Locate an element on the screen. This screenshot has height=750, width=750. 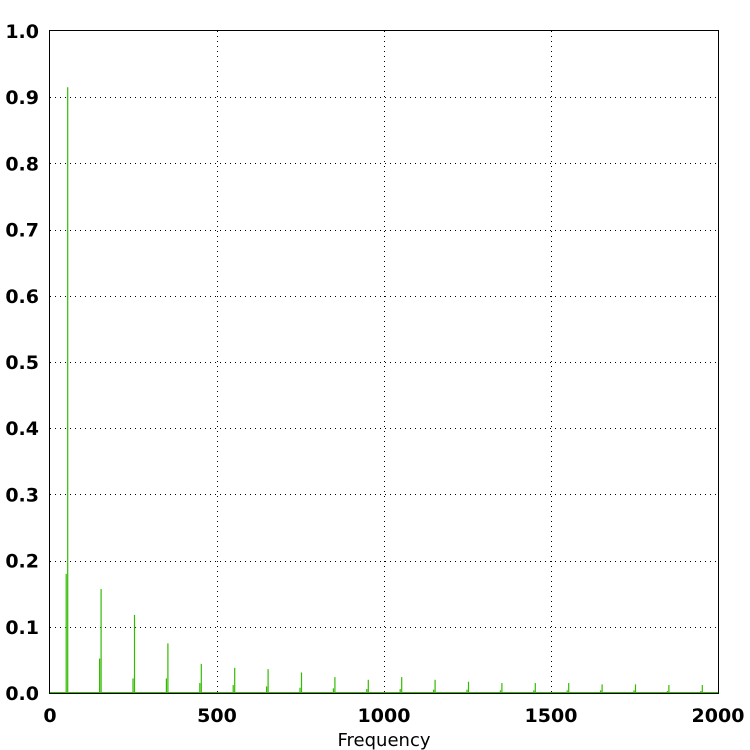
x-tick-label: 2000 is located at coordinates (718, 716).